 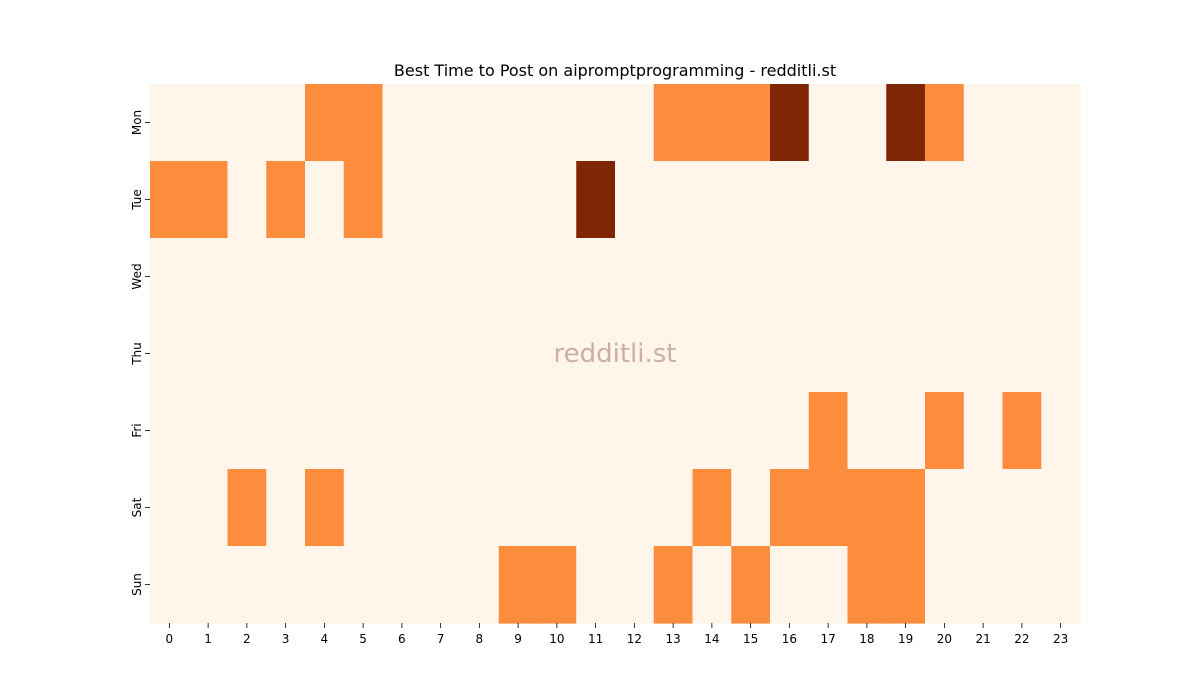 I want to click on y-tick-label-thu: Thu, so click(x=137, y=354).